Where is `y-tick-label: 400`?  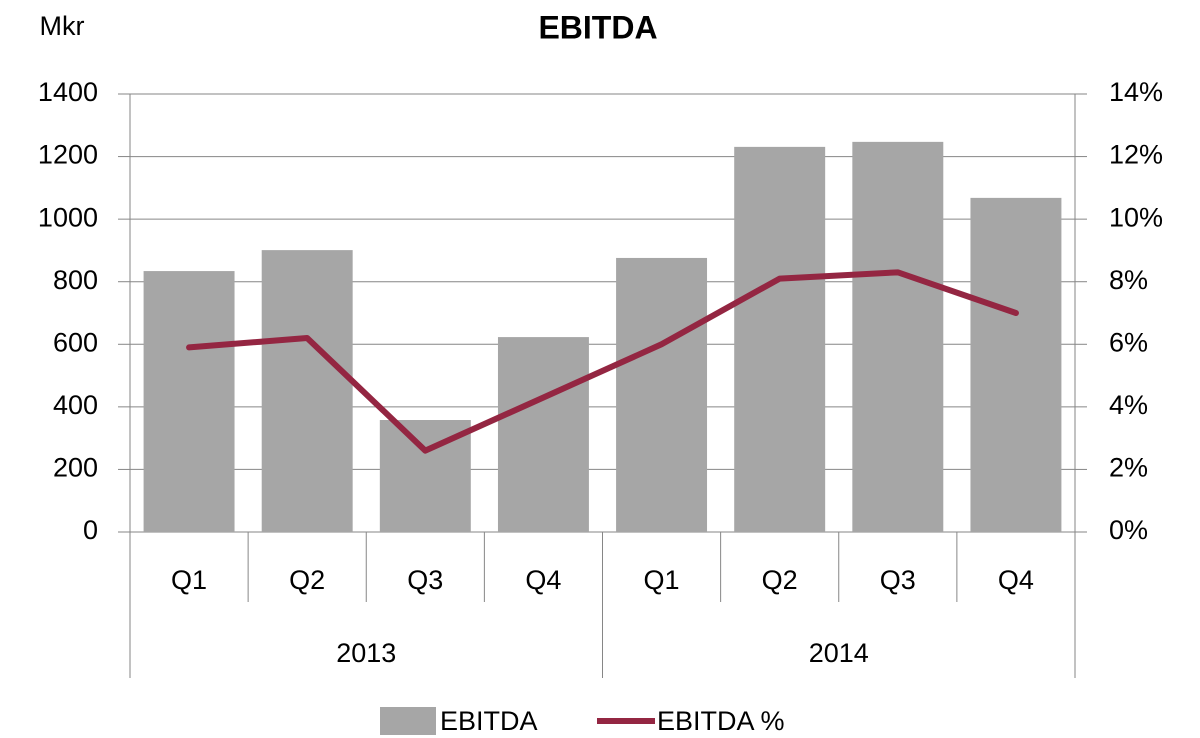 y-tick-label: 400 is located at coordinates (75, 405).